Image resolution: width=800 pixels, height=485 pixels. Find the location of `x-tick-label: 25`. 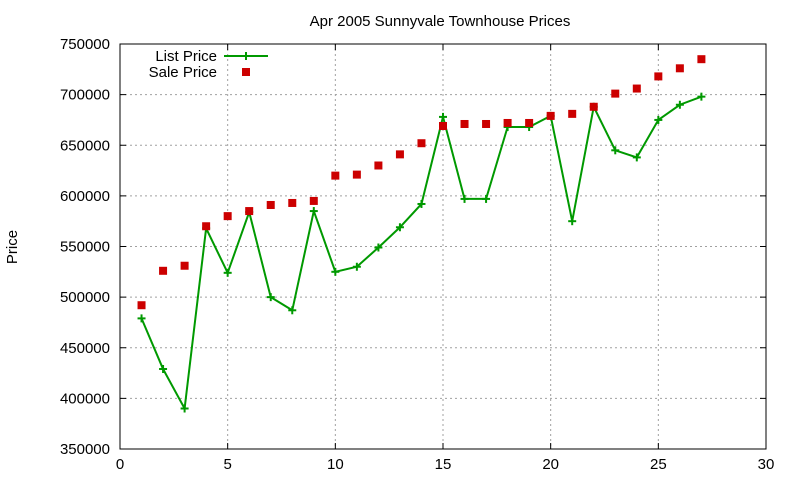

x-tick-label: 25 is located at coordinates (658, 464).